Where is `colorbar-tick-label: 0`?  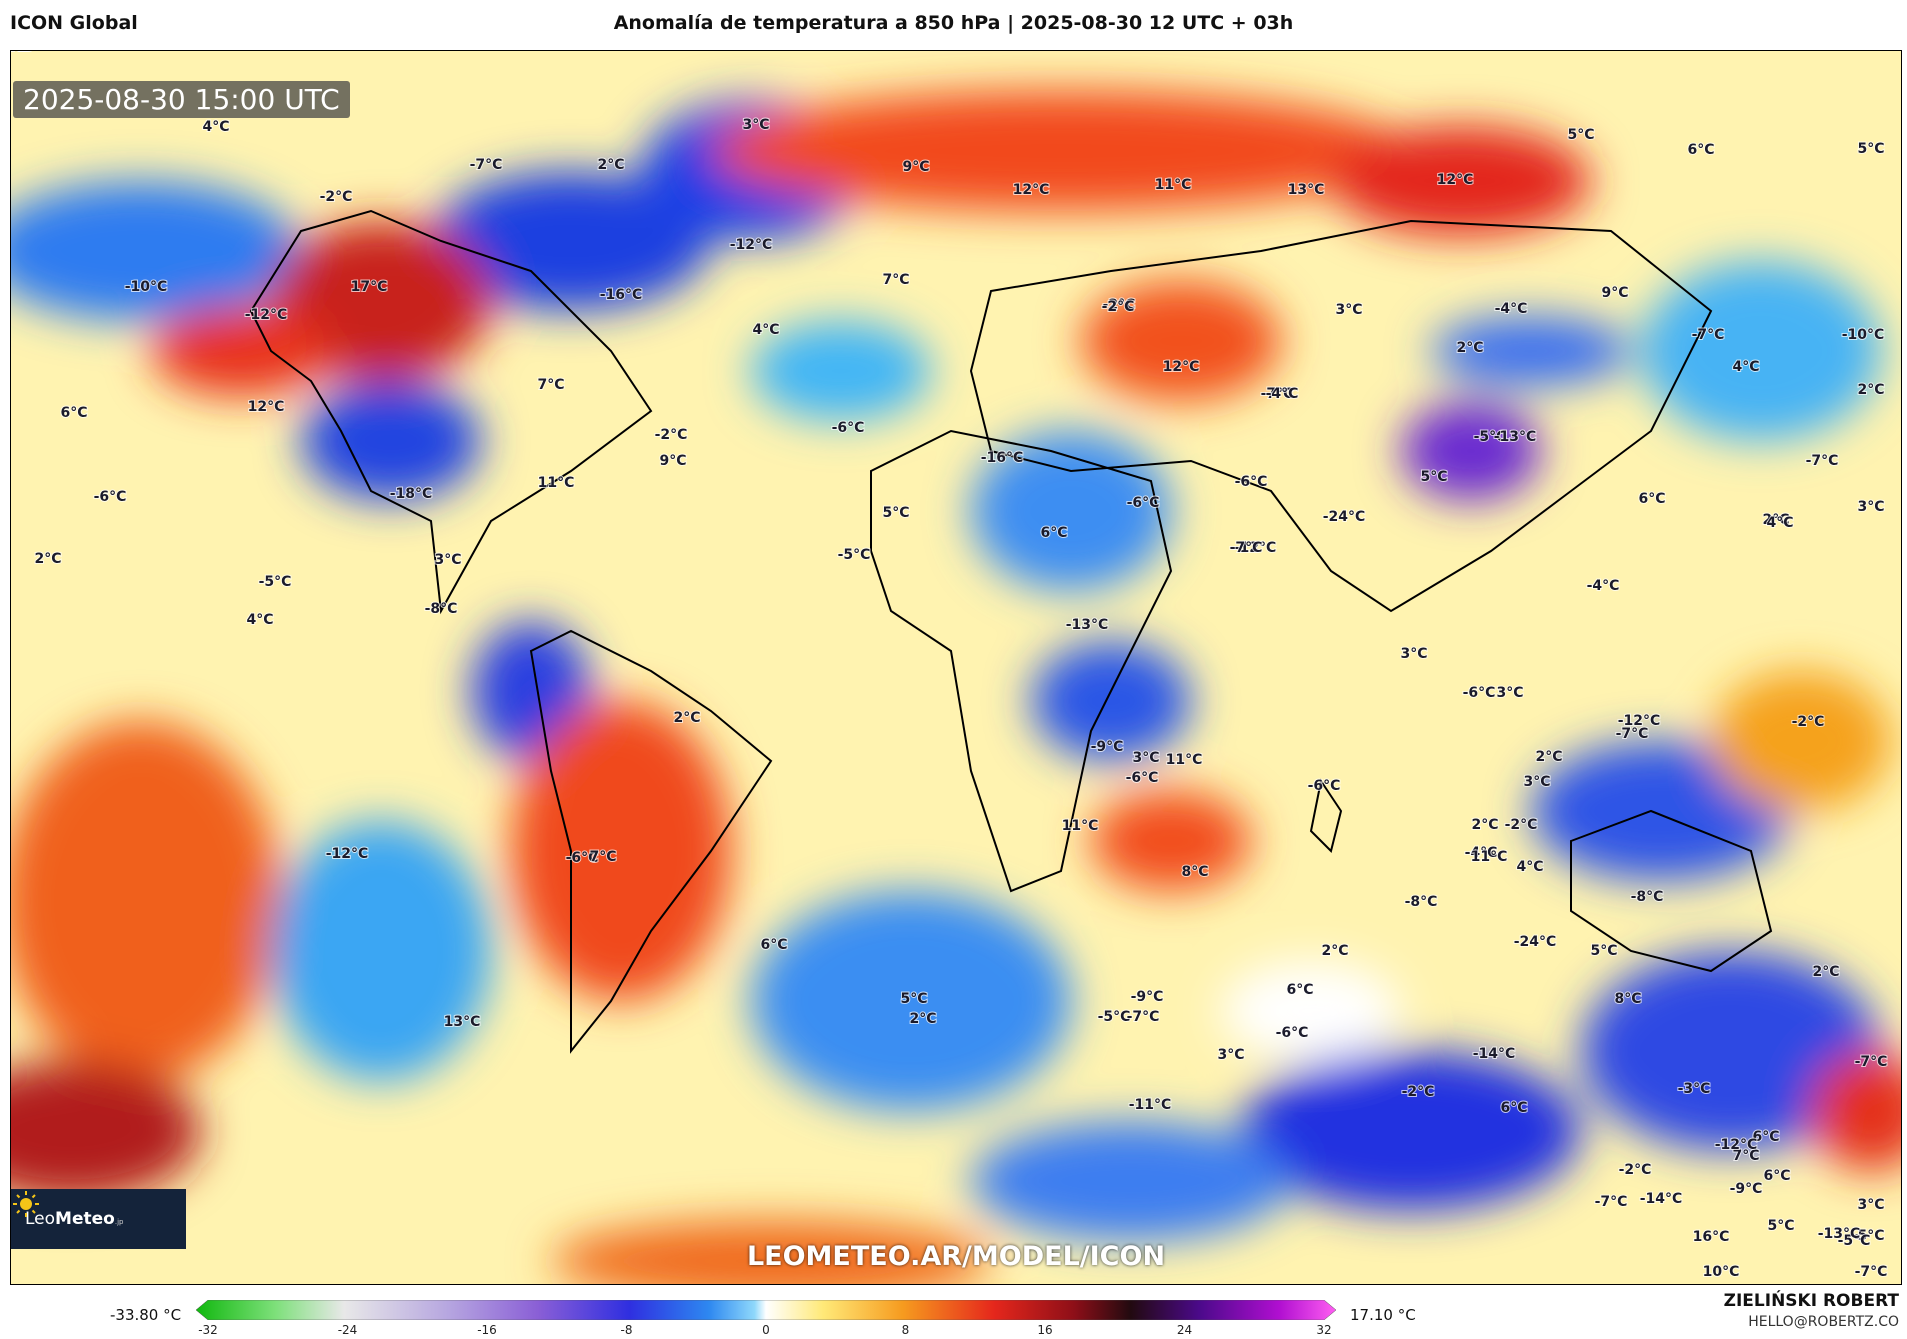
colorbar-tick-label: 0 is located at coordinates (766, 1330).